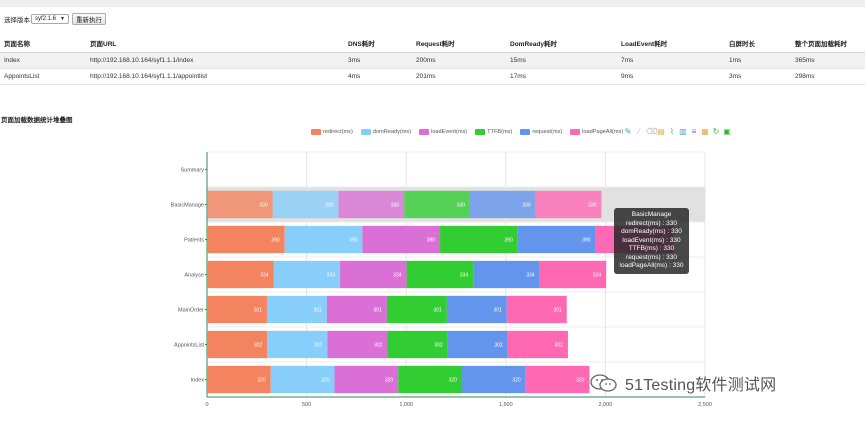 The width and height of the screenshot is (865, 422). Describe the element at coordinates (627, 76) in the screenshot. I see `table-cell: 9ms` at that location.